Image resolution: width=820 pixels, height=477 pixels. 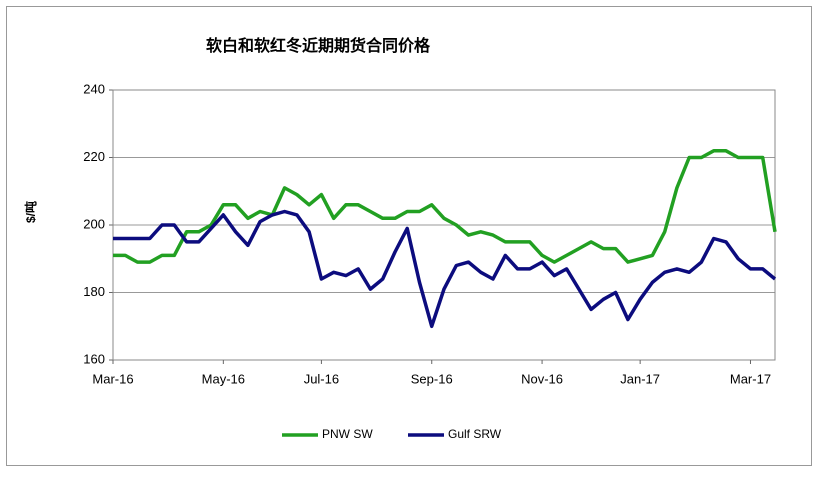 I want to click on y-tick-label: 160, so click(x=94, y=358).